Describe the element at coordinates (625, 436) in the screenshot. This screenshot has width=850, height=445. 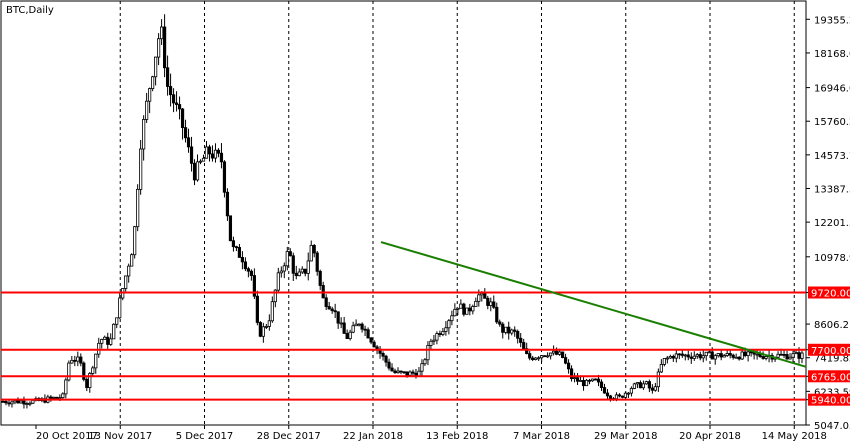
I see `x-tick-label: 29 Mar 2018` at that location.